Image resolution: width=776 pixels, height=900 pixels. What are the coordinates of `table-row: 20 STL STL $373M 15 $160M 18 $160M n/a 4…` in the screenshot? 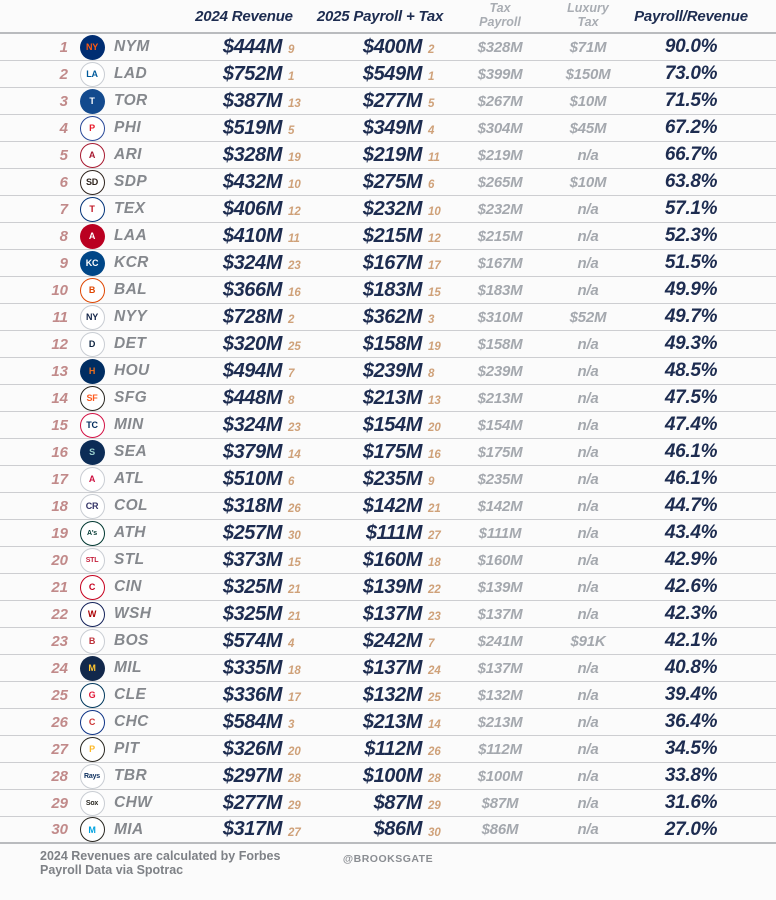 It's located at (388, 560).